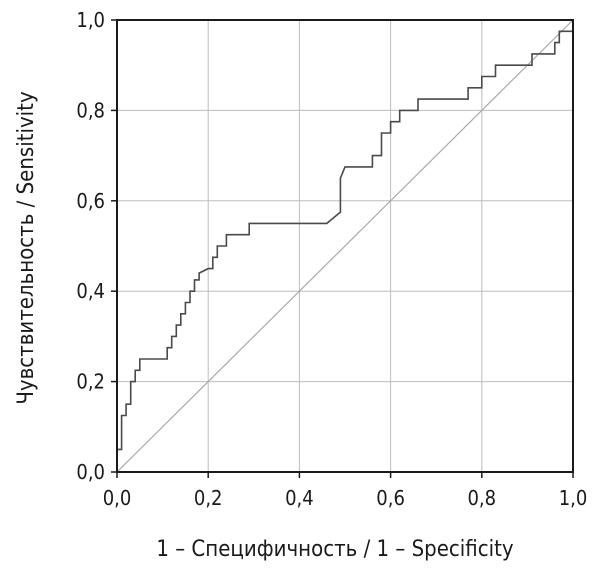 Image resolution: width=603 pixels, height=572 pixels. I want to click on x-tick-label: 0,2, so click(208, 498).